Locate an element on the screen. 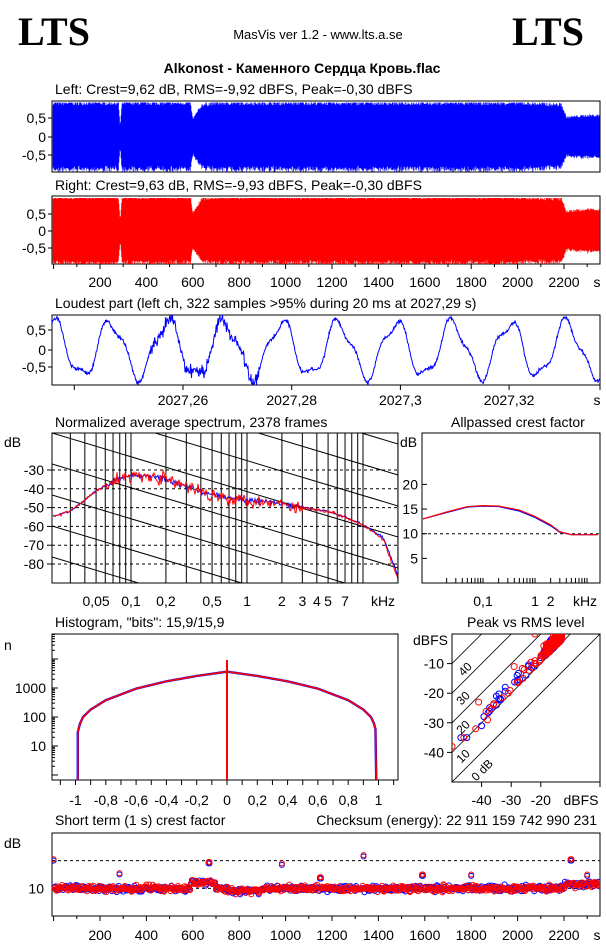 The image size is (606, 946). histogram-ylabel: n is located at coordinates (8, 645).